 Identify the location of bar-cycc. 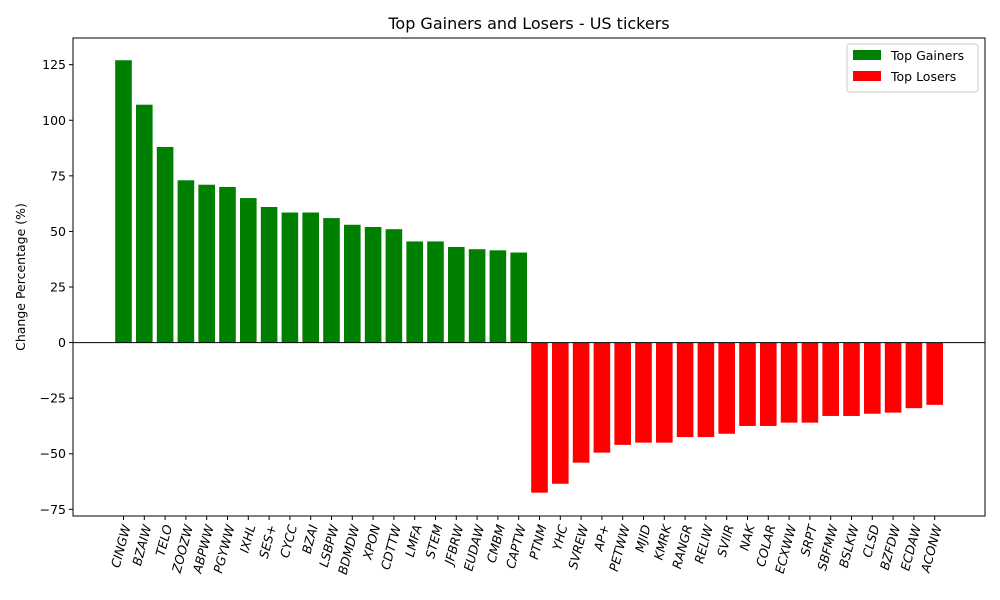
(290, 277).